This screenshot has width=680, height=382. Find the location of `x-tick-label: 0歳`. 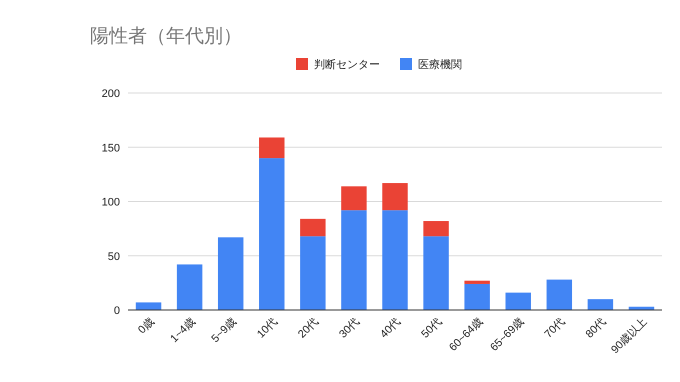

x-tick-label: 0歳 is located at coordinates (146, 325).